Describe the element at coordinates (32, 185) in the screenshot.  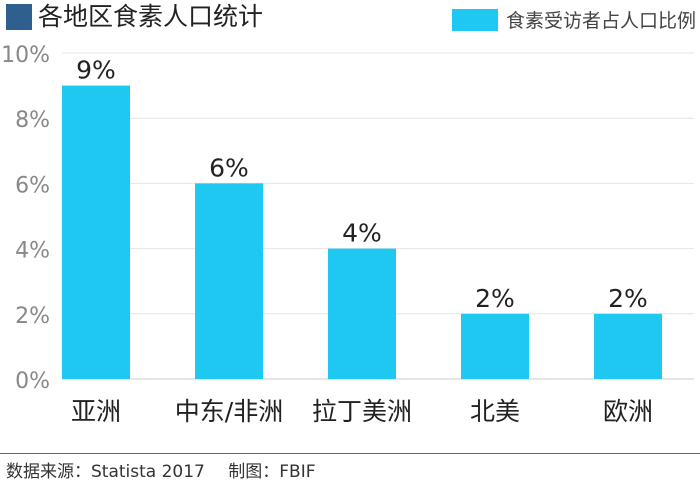
I see `y-tick-label-6: 6%` at that location.